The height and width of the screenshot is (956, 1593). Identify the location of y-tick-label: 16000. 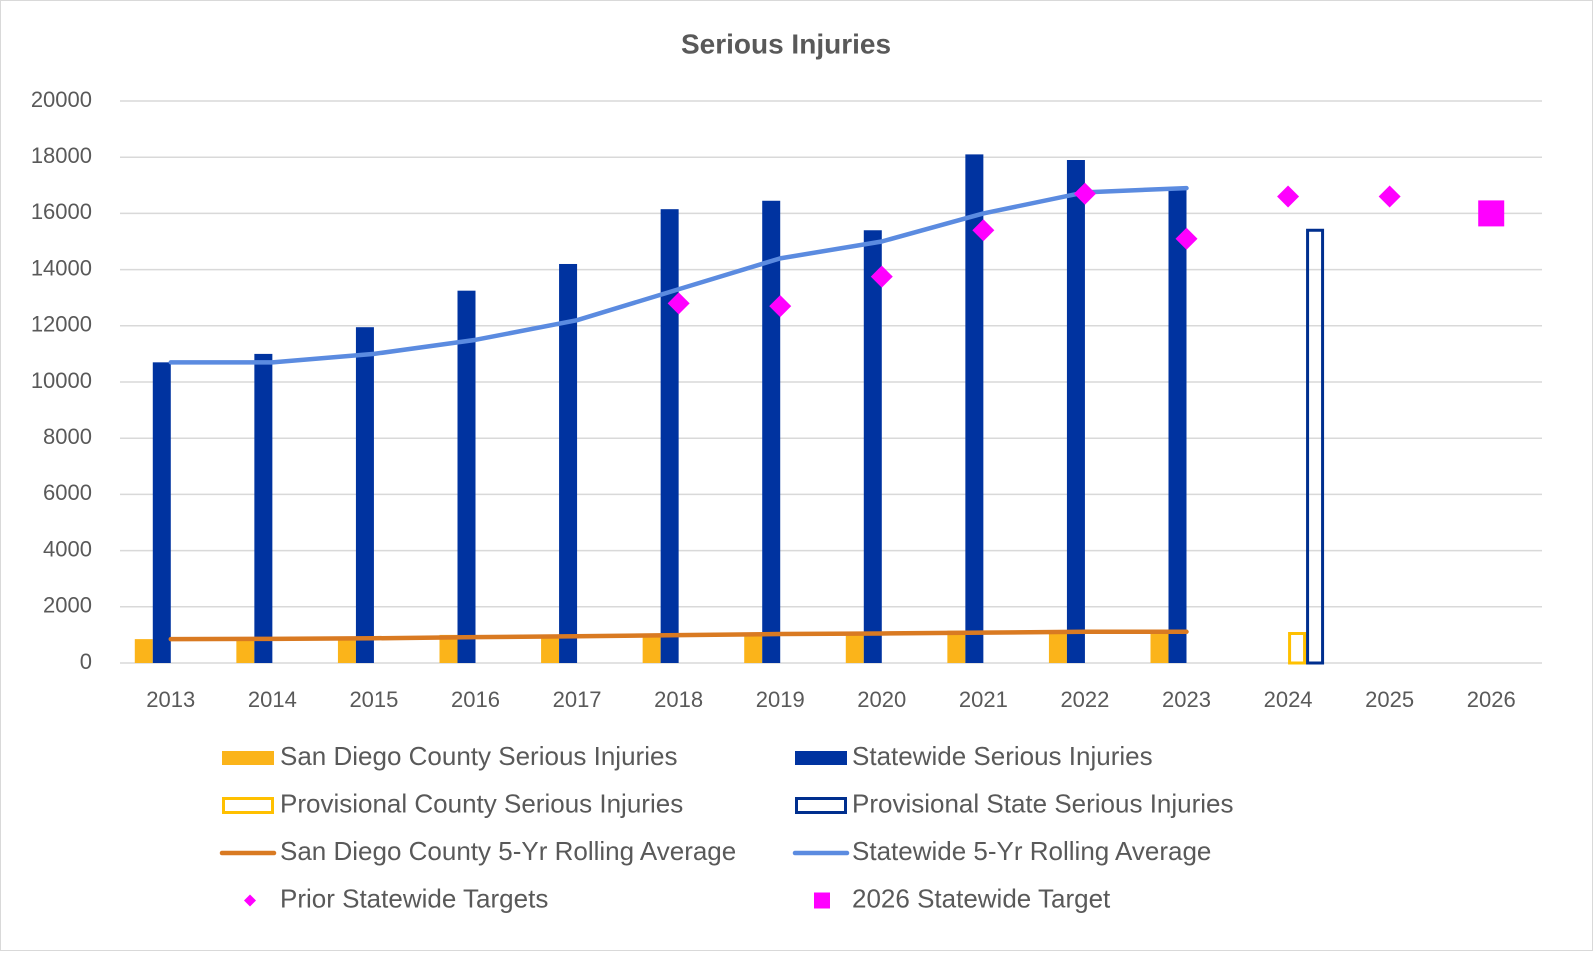
(61, 211).